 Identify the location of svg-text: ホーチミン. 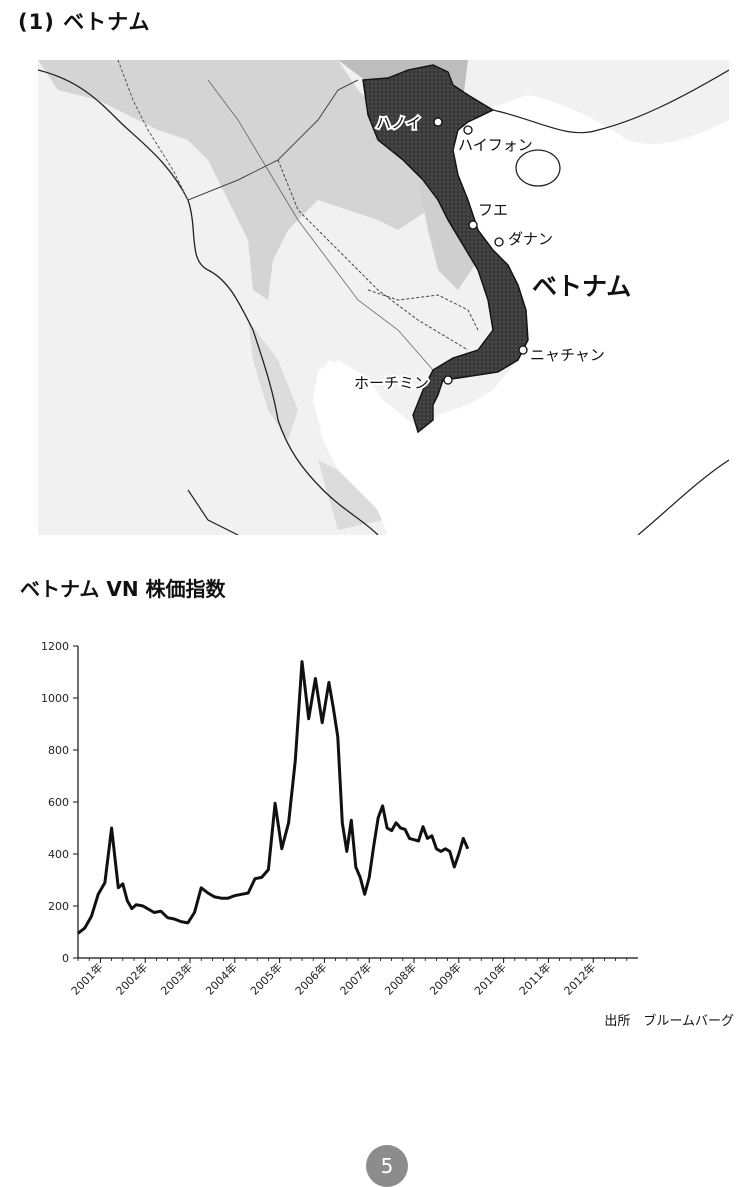
(391, 383).